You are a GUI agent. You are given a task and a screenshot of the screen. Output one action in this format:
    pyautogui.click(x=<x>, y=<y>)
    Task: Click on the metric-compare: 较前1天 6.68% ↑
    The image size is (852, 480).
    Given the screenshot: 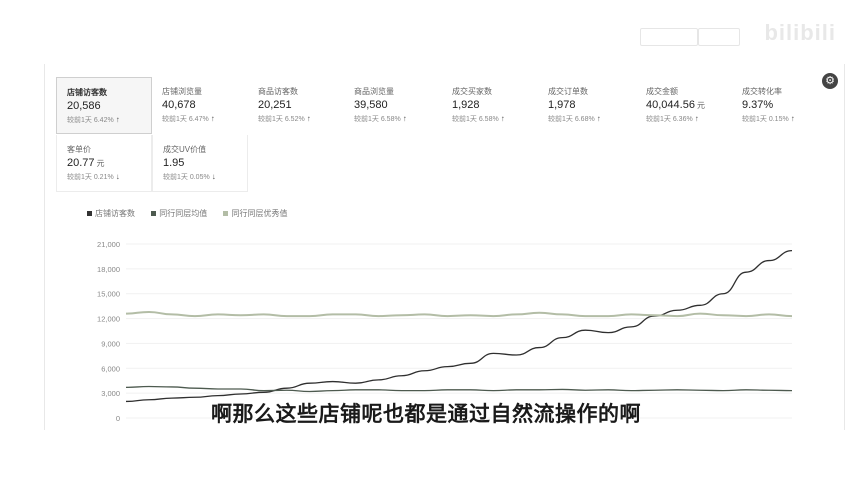 What is the action you would take?
    pyautogui.click(x=574, y=118)
    